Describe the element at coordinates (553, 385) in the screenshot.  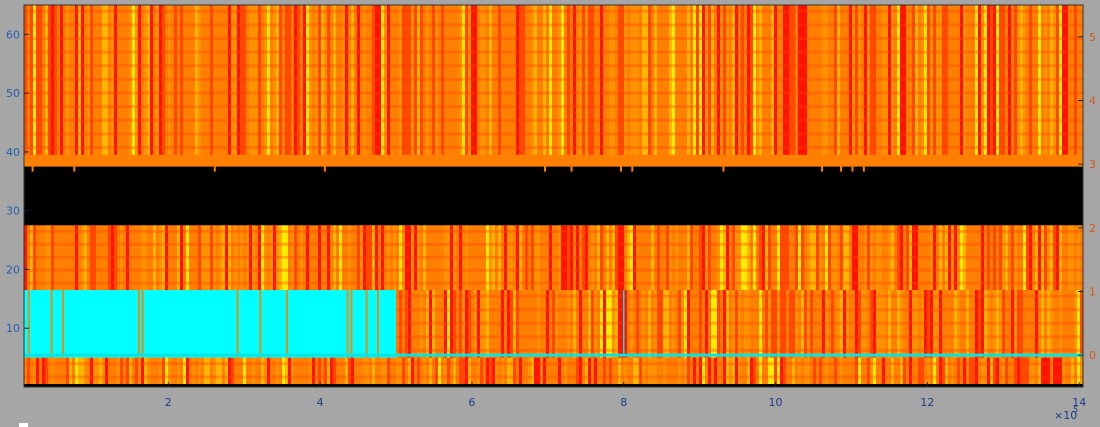
I see `band-floor` at that location.